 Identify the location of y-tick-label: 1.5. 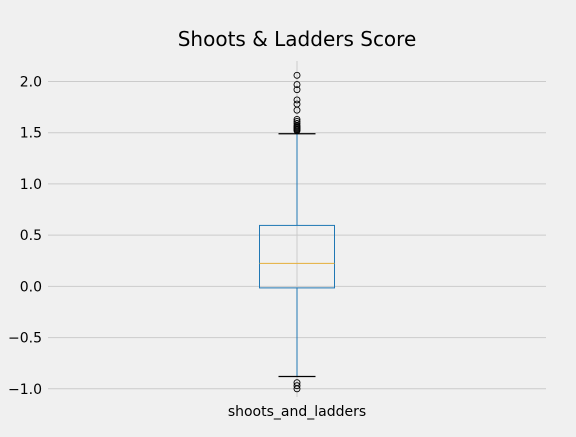
(31, 134).